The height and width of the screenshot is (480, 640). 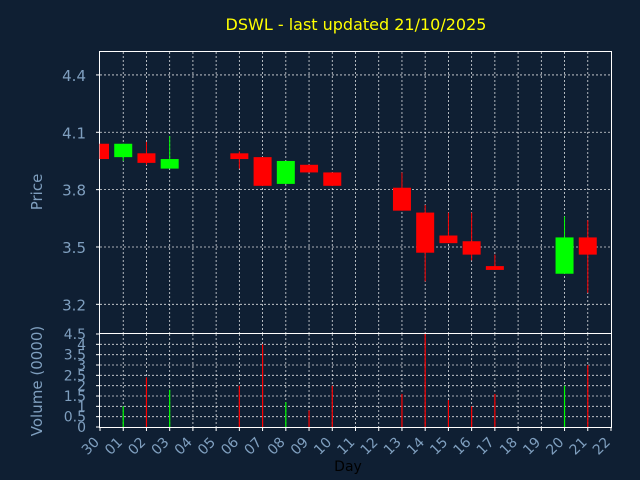 I want to click on x-axis-label: Day, so click(x=348, y=467).